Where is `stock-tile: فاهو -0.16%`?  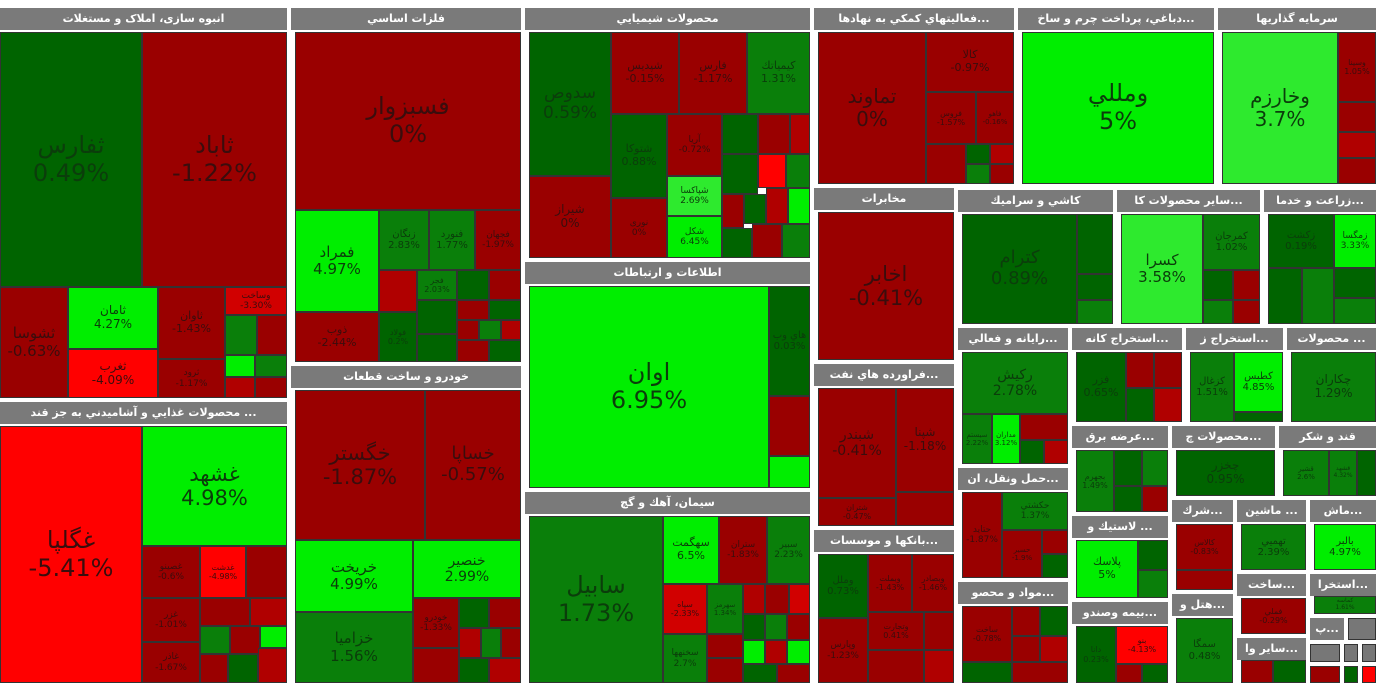 stock-tile: فاهو -0.16% is located at coordinates (995, 118).